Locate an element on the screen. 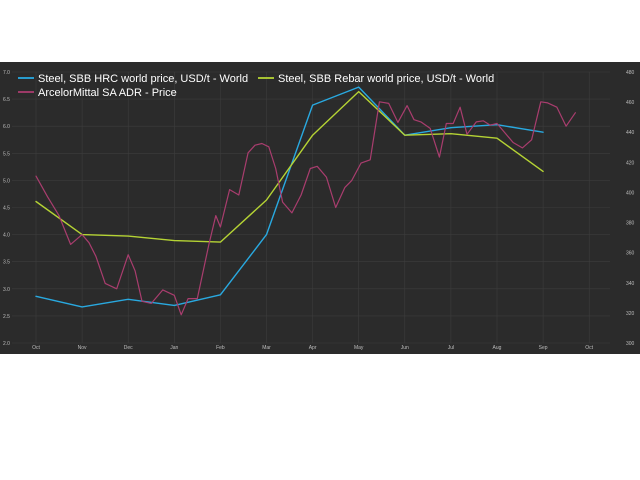 The height and width of the screenshot is (480, 640). y-right-tick-label: 320 is located at coordinates (630, 314).